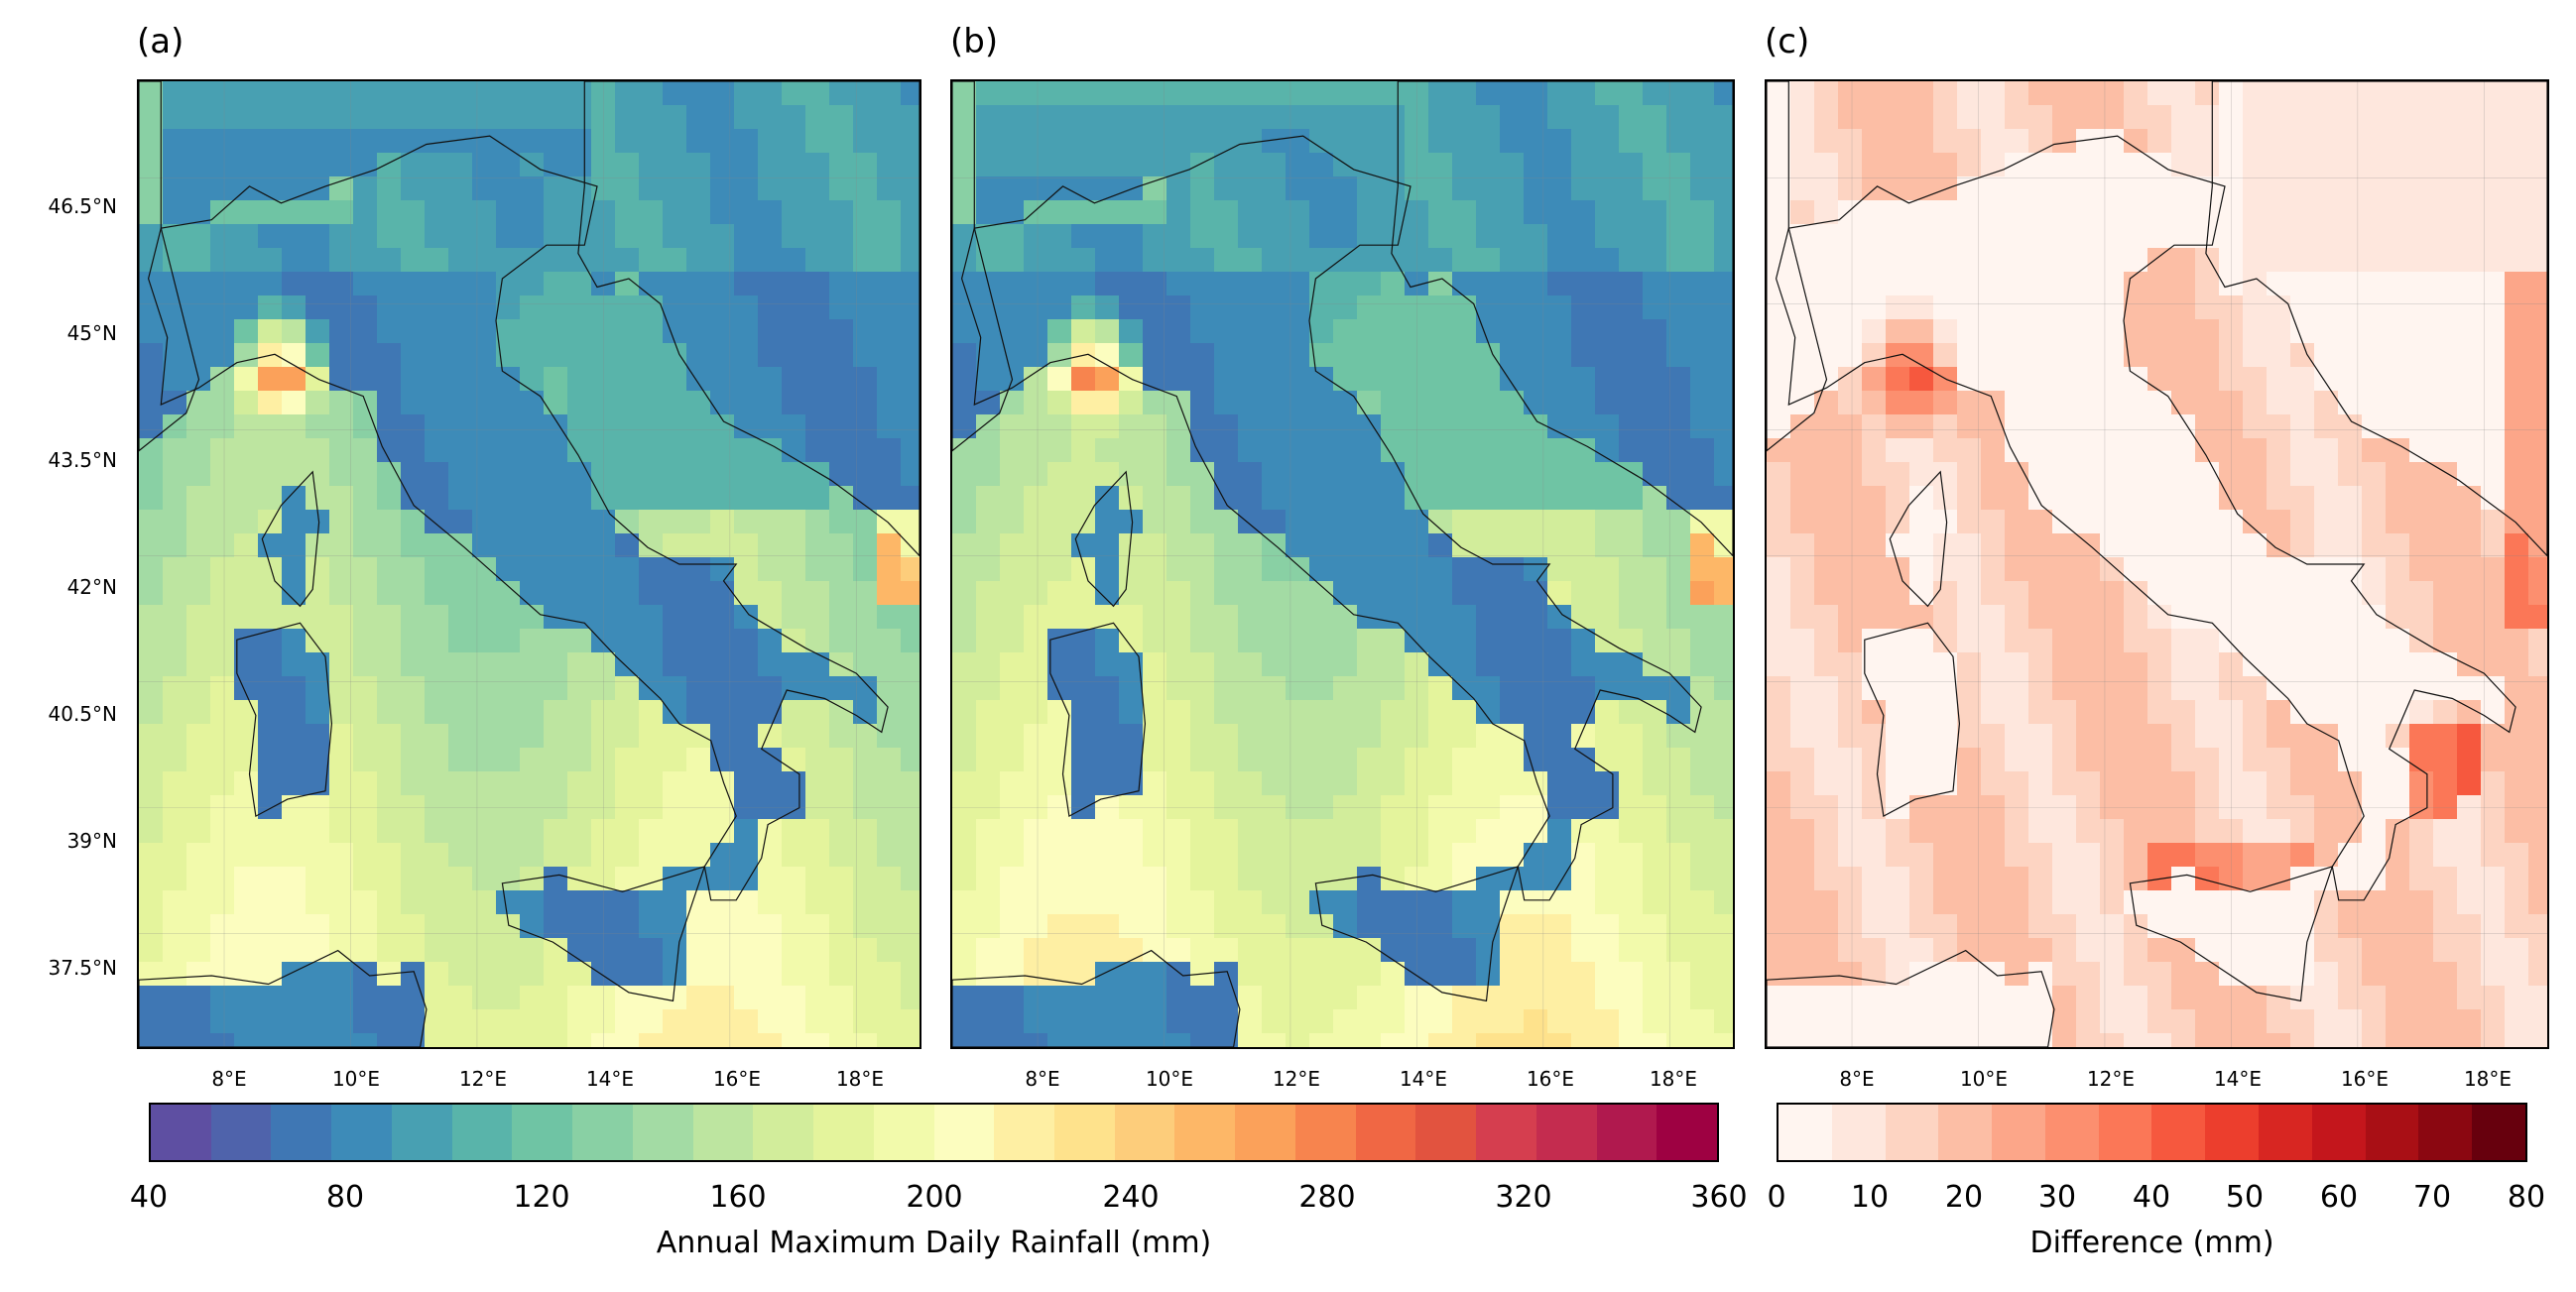 The image size is (2576, 1292). Describe the element at coordinates (83, 968) in the screenshot. I see `lat-tick-37-5: 37.5°N` at that location.